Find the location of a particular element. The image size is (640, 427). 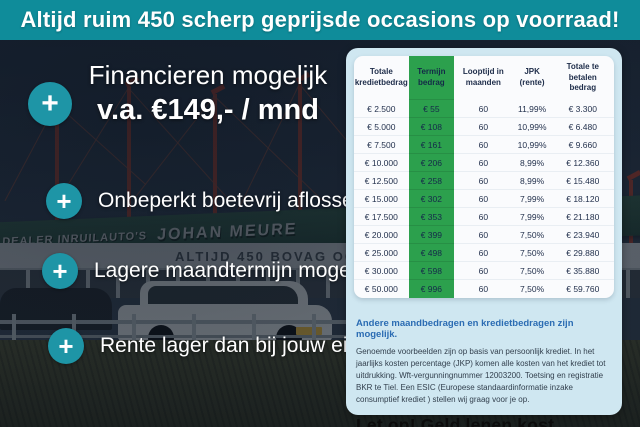

cell-termijnbedrag: € 302 is located at coordinates (431, 199).